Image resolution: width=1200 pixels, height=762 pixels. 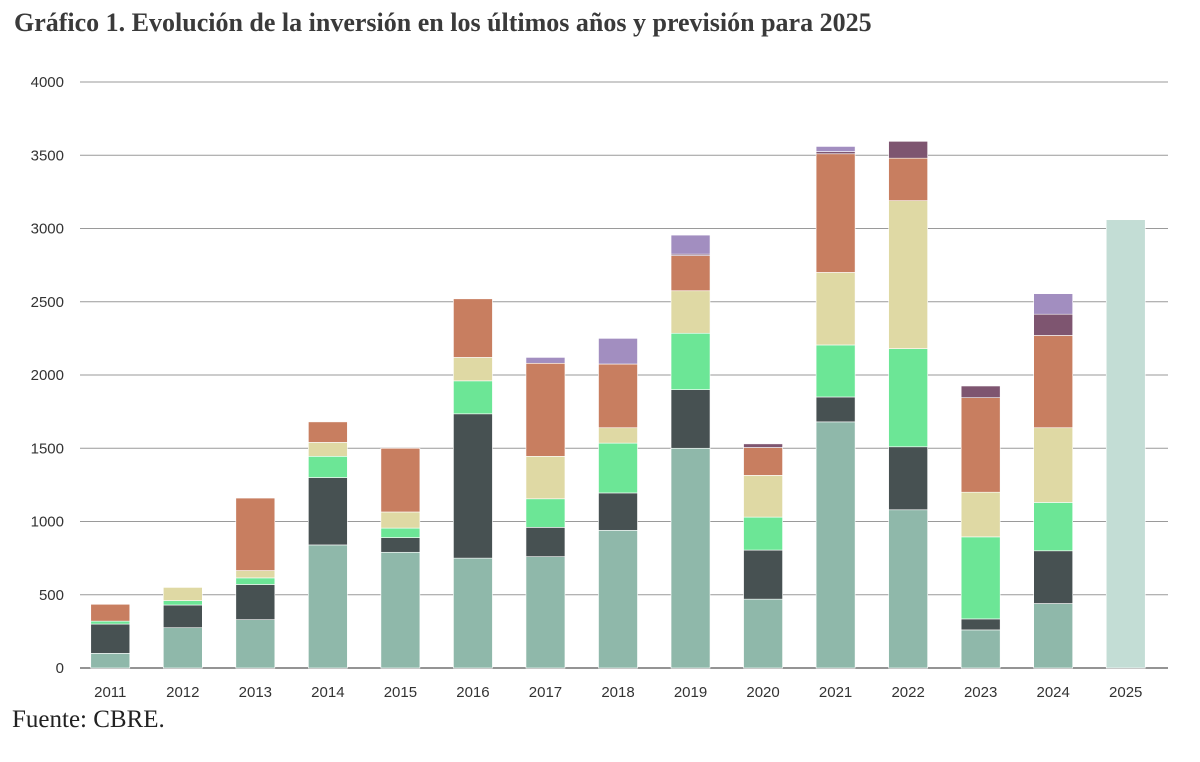 I want to click on x-tick-label: 2018, so click(x=617, y=692).